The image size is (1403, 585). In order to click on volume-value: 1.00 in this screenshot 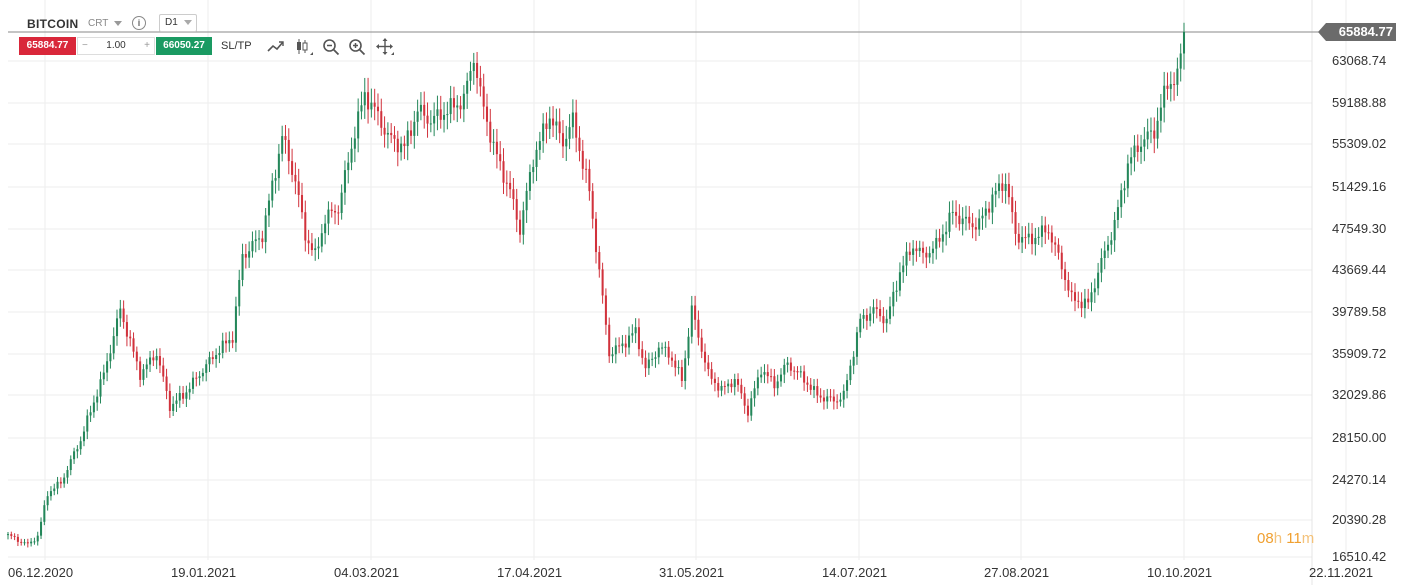, I will do `click(116, 45)`.